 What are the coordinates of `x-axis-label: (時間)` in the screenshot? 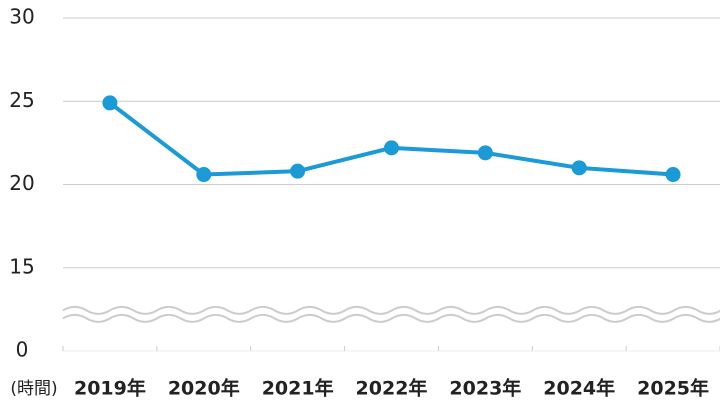 It's located at (33, 389).